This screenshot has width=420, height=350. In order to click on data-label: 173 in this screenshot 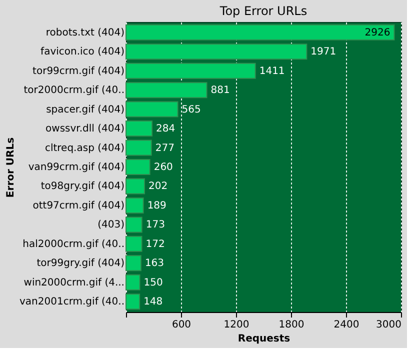, I will do `click(155, 225)`.